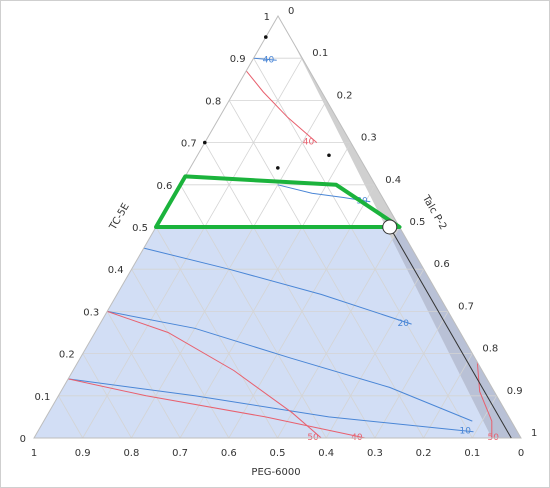 The image size is (550, 488). Describe the element at coordinates (140, 228) in the screenshot. I see `left-tick-label: 0.5` at that location.